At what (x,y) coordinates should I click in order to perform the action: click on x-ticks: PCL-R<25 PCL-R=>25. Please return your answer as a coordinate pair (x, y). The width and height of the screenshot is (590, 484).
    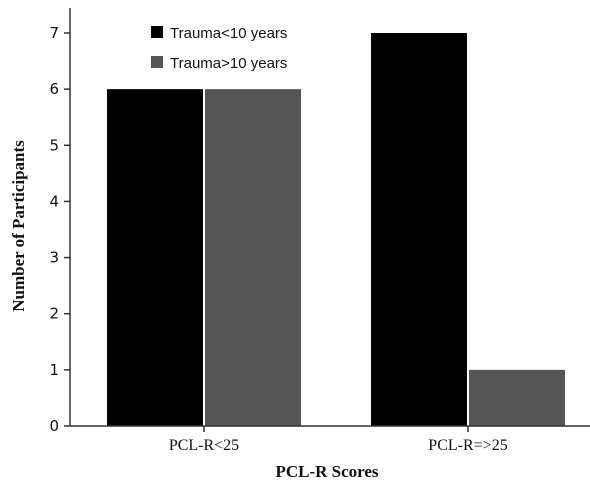
    Looking at the image, I should click on (338, 440).